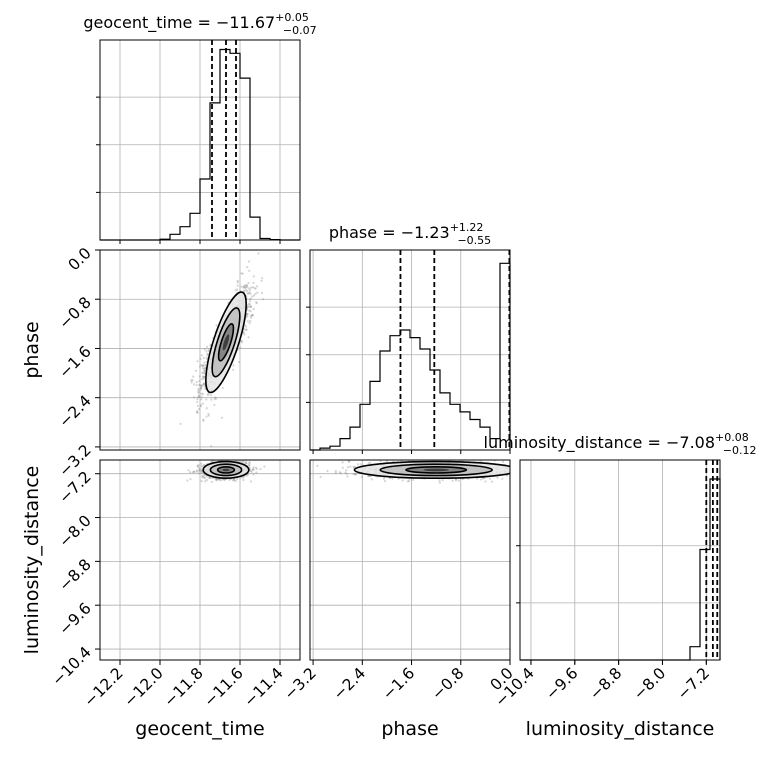  What do you see at coordinates (467, 227) in the screenshot?
I see `title-upper: +1.22` at bounding box center [467, 227].